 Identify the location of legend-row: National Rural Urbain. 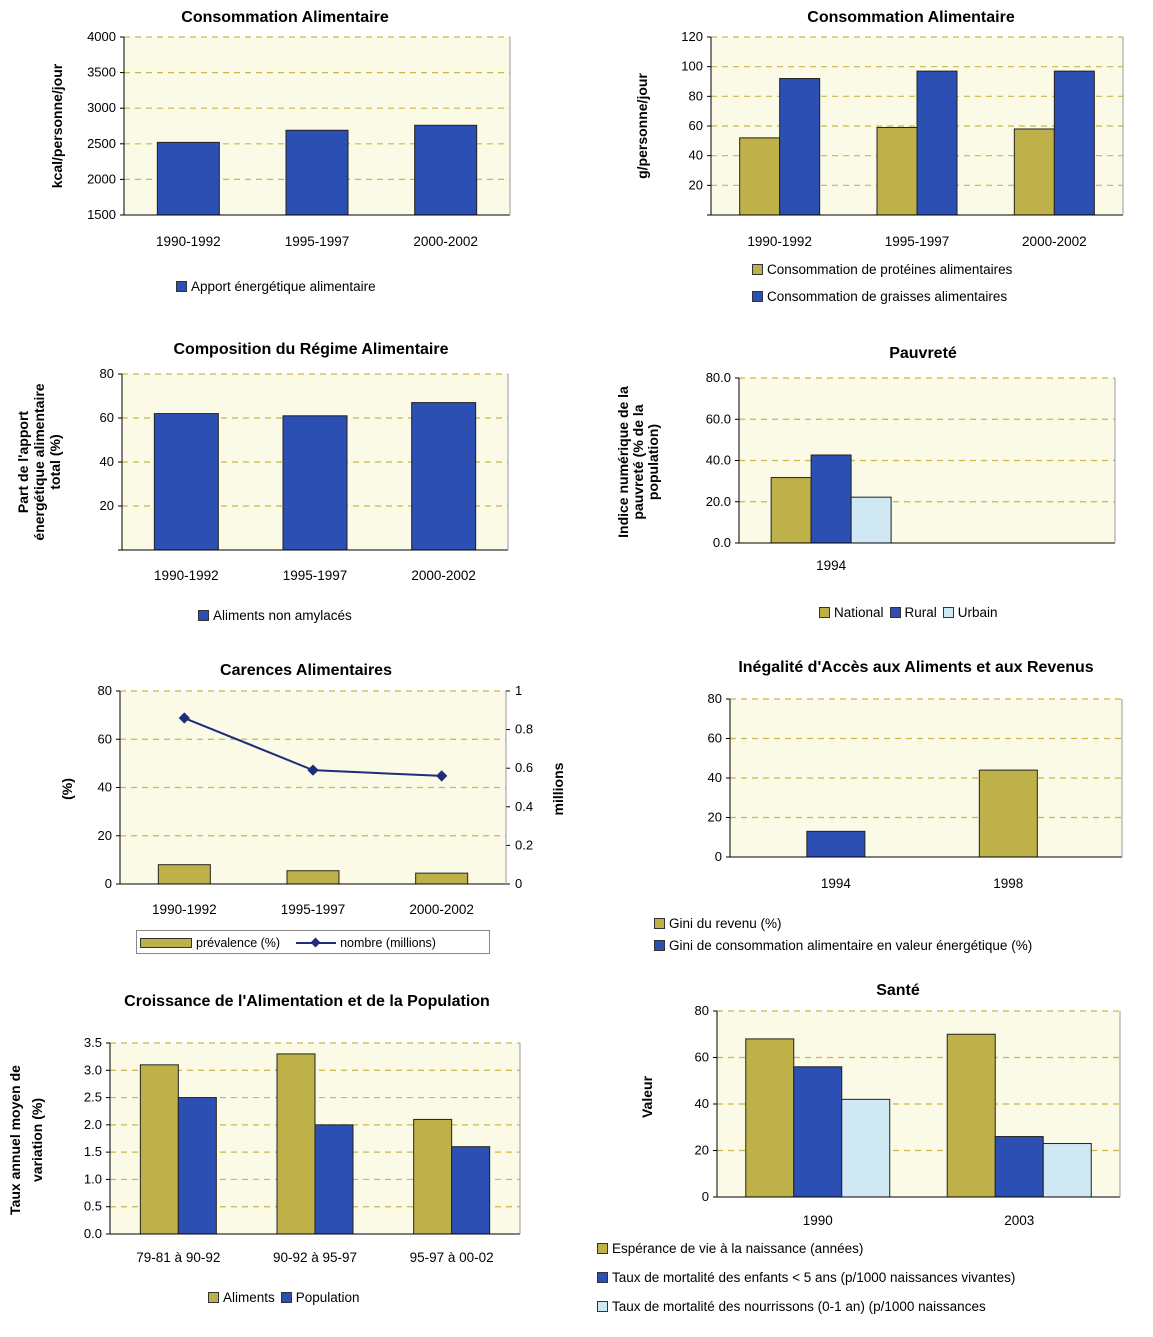
(911, 612).